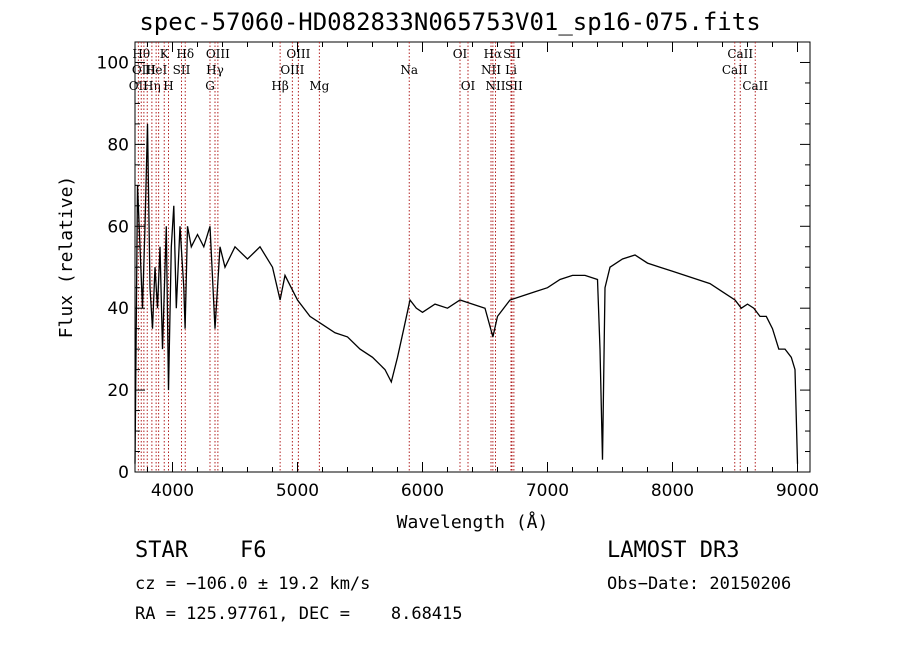 The height and width of the screenshot is (649, 900). I want to click on object-class: STAR, so click(161, 550).